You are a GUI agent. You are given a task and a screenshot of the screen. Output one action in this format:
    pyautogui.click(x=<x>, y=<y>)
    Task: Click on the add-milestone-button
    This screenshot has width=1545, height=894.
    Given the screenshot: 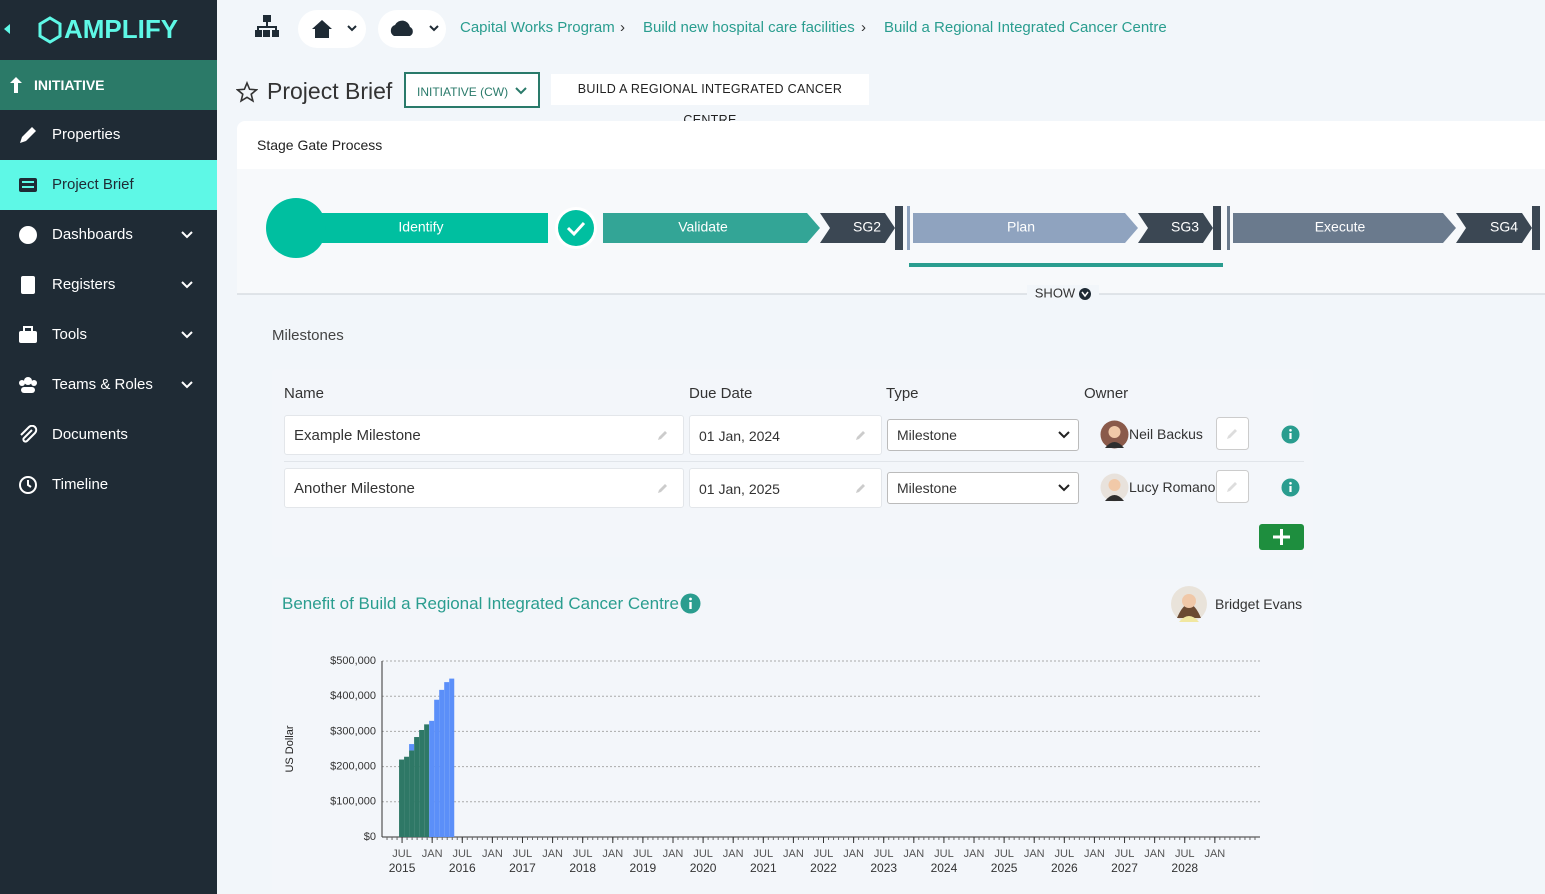 What is the action you would take?
    pyautogui.click(x=1281, y=537)
    